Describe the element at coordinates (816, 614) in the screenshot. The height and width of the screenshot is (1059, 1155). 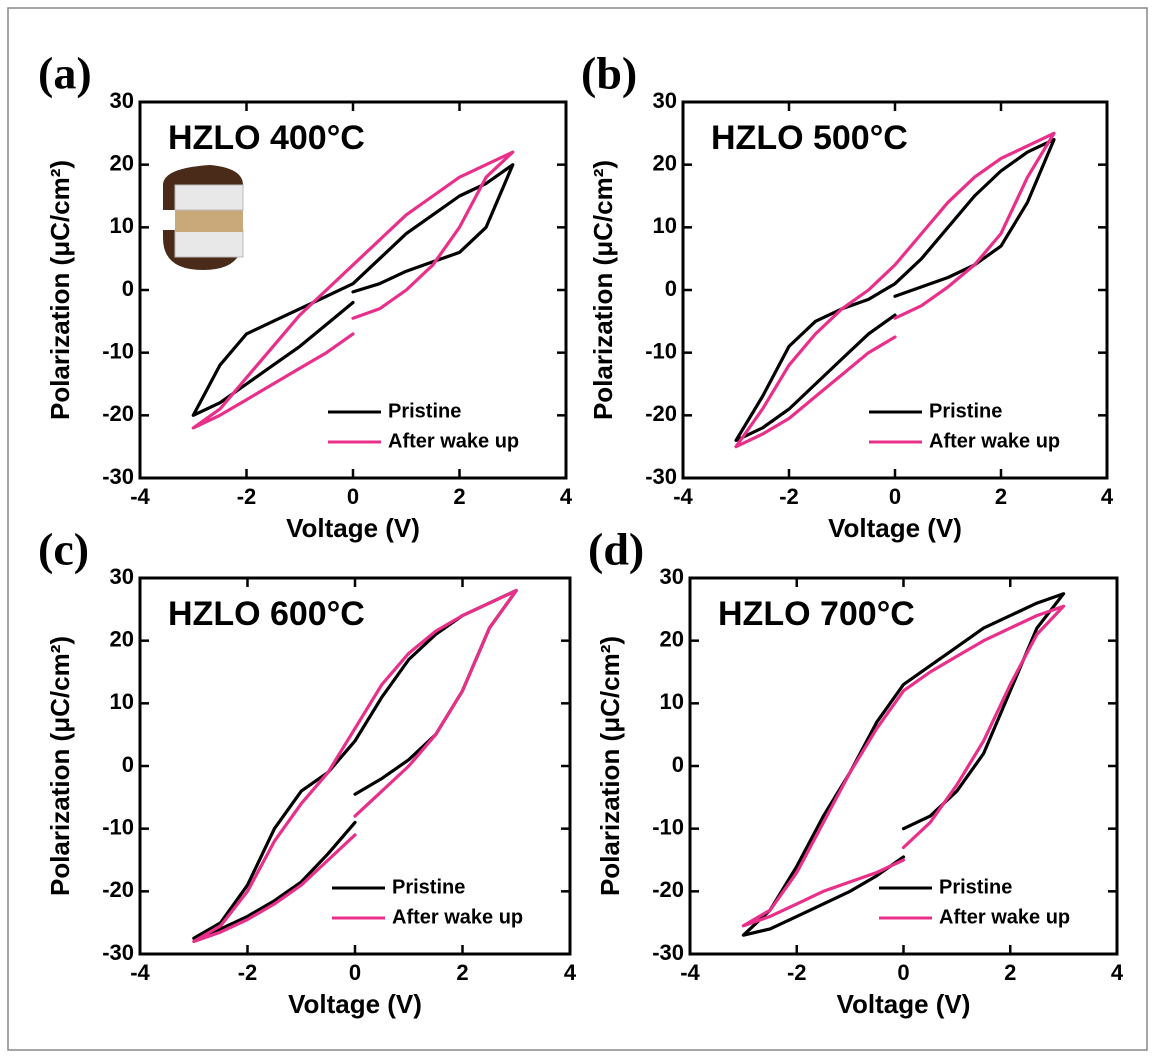
I see `chart-title: HZLO 700°C` at that location.